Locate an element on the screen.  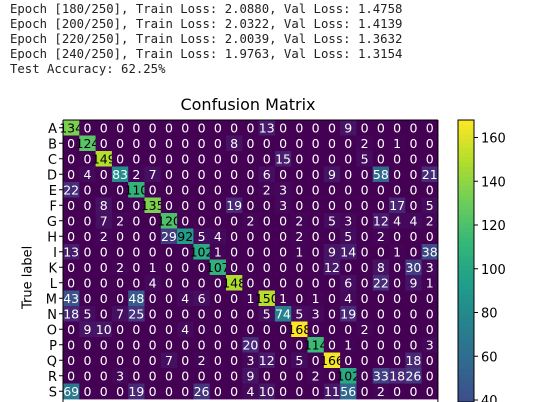
colorbar-frame is located at coordinates (466, 260).